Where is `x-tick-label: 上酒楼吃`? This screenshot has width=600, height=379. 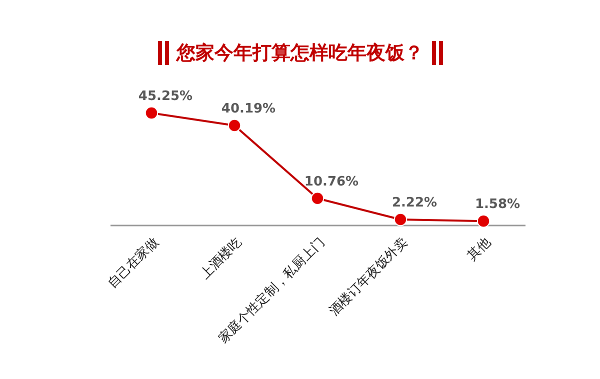 x-tick-label: 上酒楼吃 is located at coordinates (221, 258).